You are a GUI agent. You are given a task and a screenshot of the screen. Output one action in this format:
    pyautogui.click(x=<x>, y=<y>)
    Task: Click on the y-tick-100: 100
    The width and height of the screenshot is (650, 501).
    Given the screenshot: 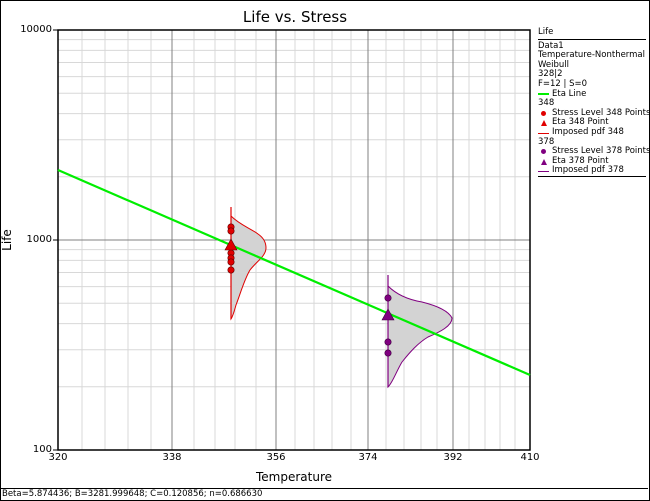 What is the action you would take?
    pyautogui.click(x=42, y=449)
    